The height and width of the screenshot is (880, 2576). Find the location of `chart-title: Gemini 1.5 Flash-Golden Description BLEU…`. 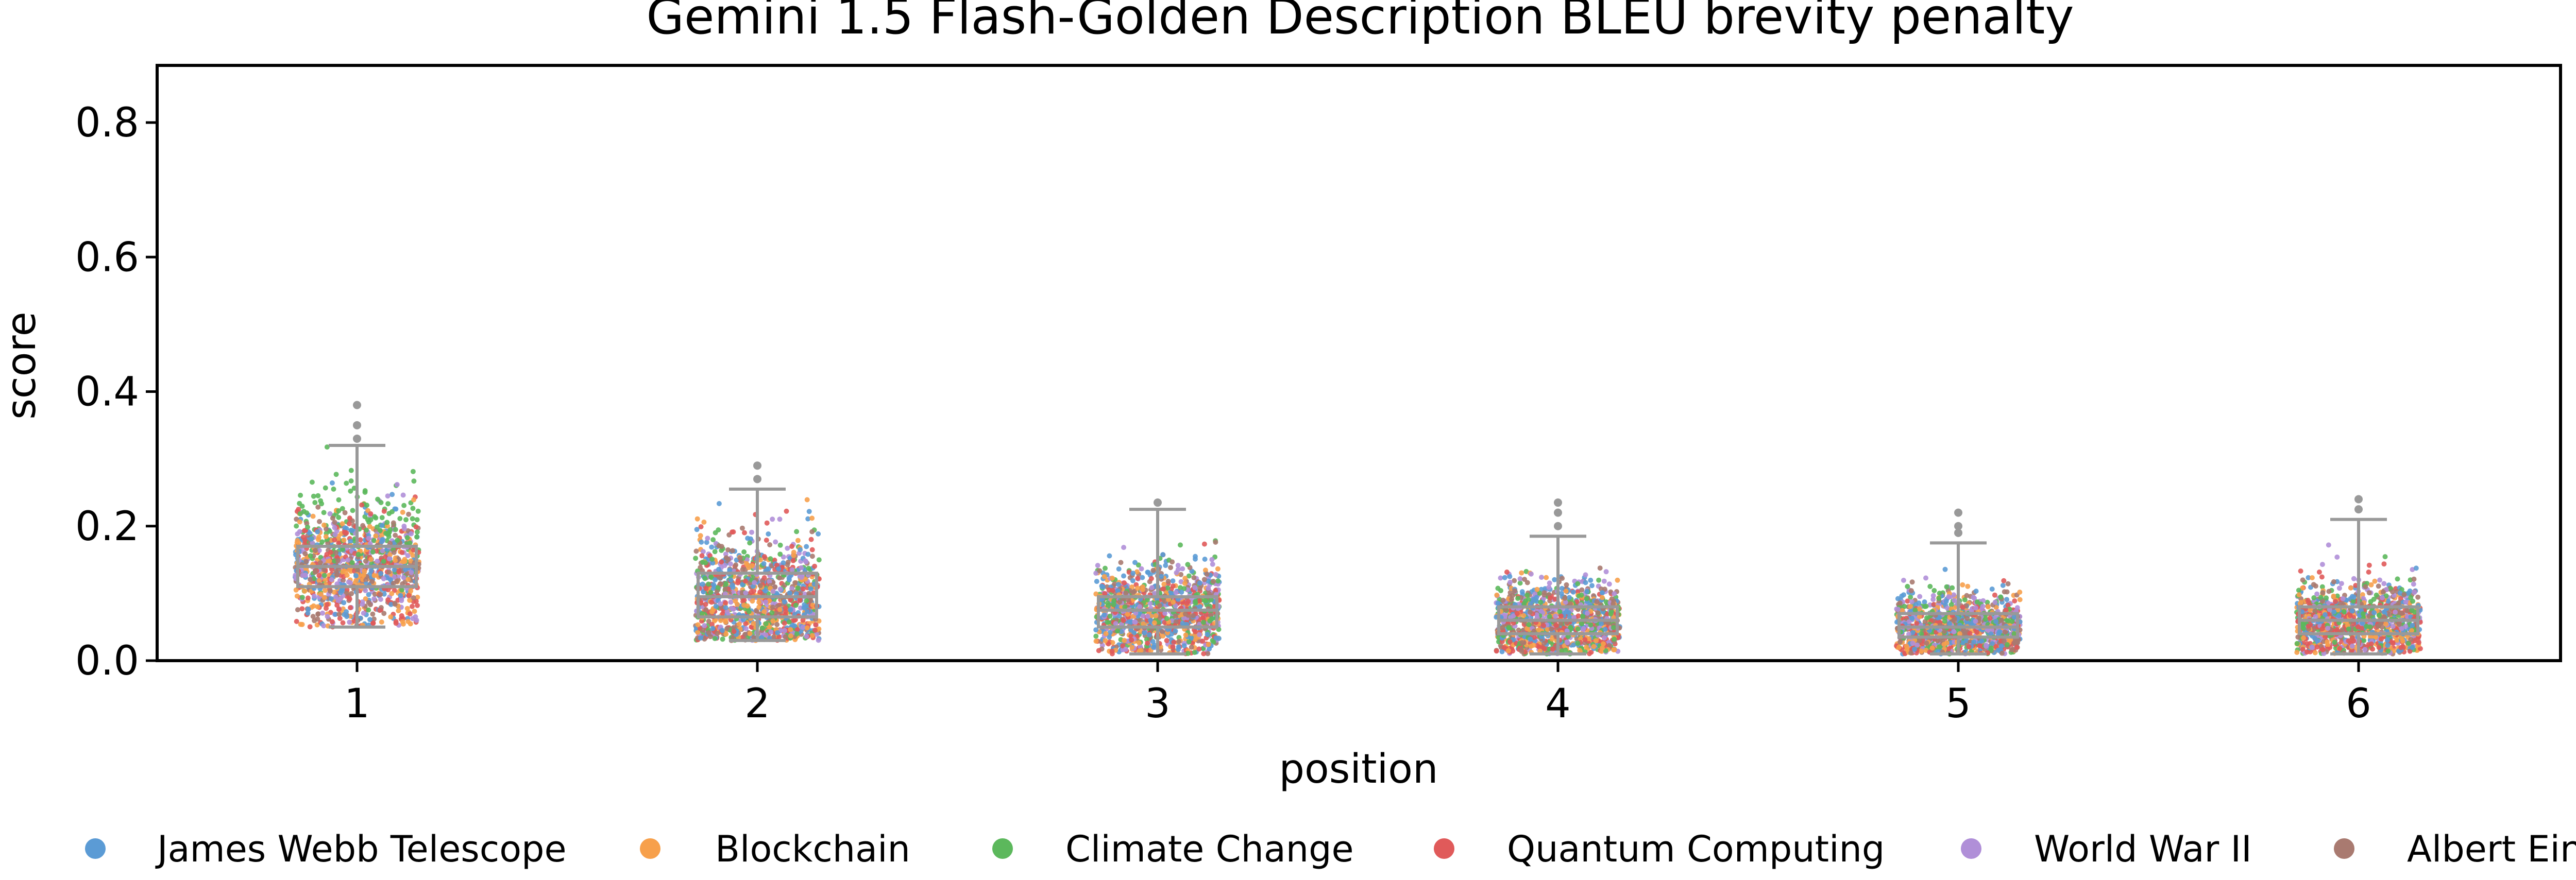

chart-title: Gemini 1.5 Flash-Golden Description BLEU… is located at coordinates (1360, 22).